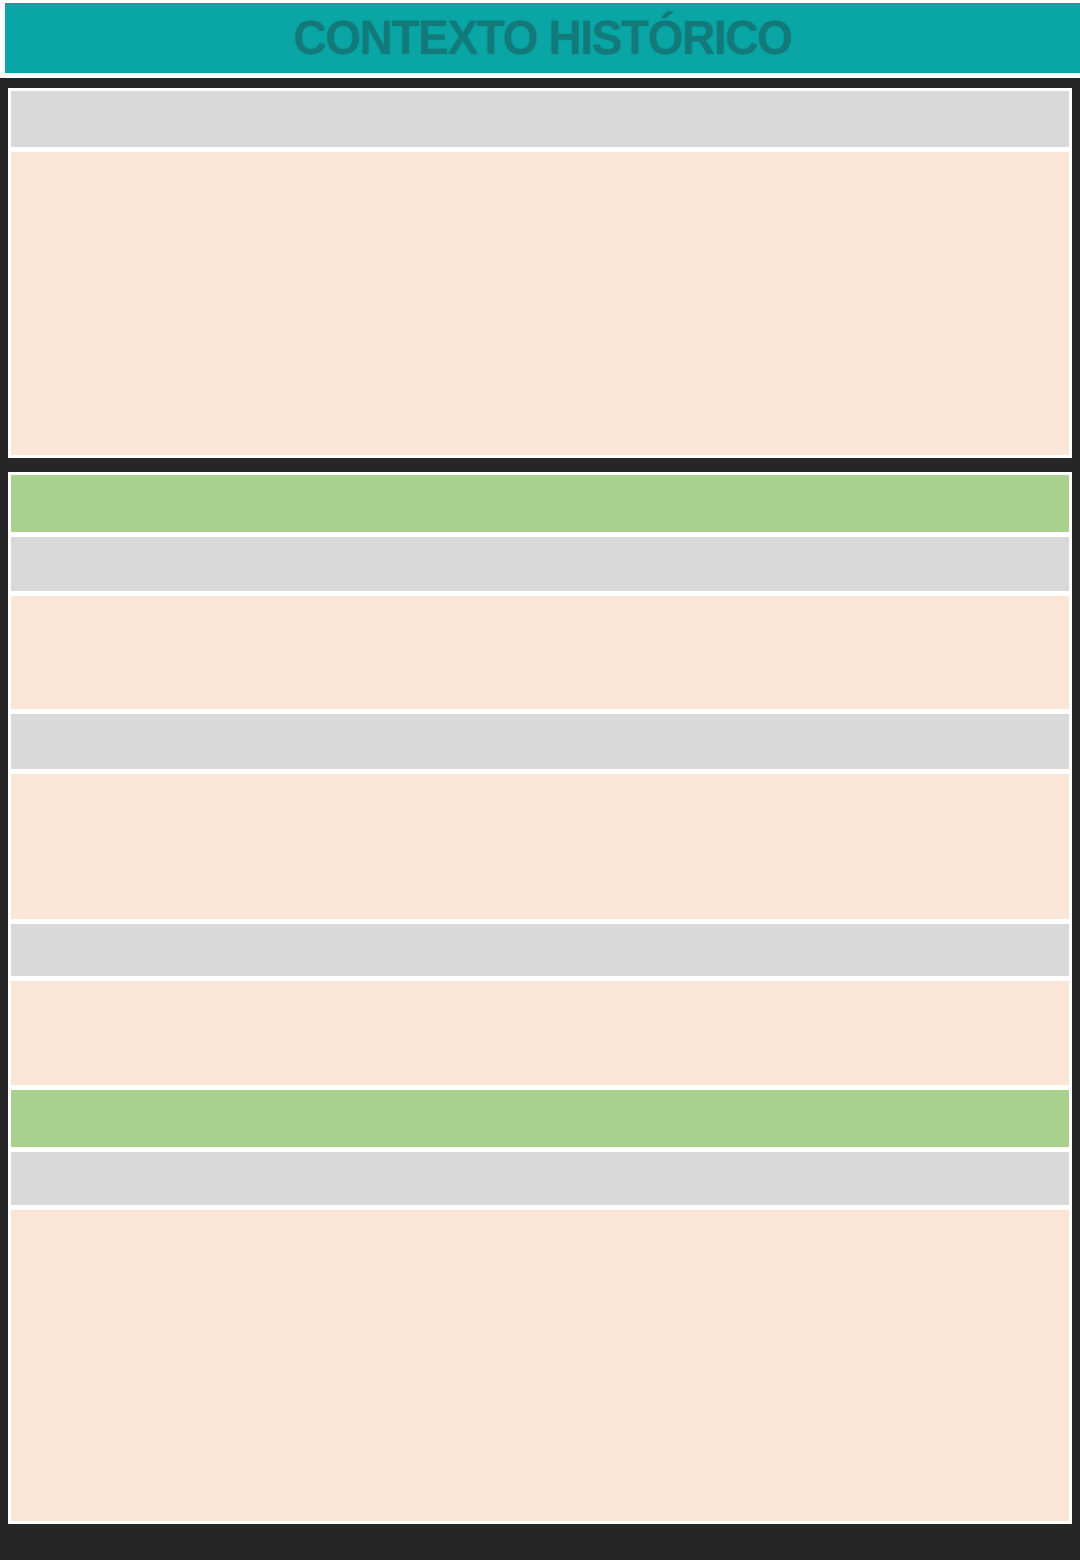 This screenshot has width=1080, height=1563. I want to click on header-banner: CONTEXTO HISTÓRICO, so click(542, 38).